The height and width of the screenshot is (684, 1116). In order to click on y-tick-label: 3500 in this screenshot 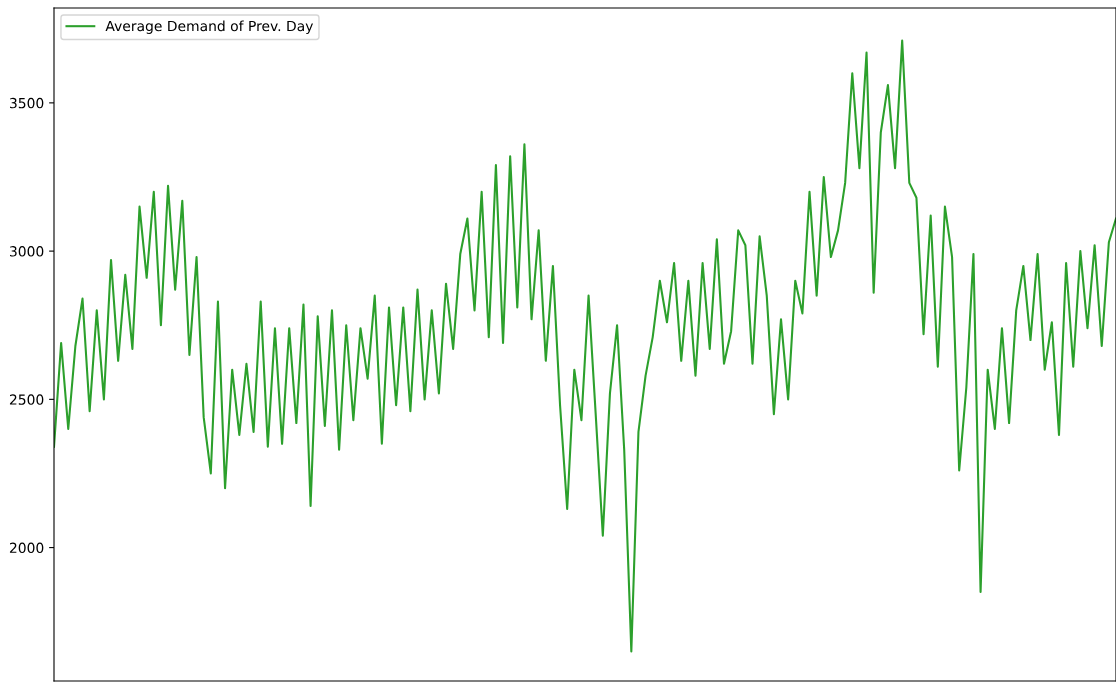, I will do `click(26, 103)`.